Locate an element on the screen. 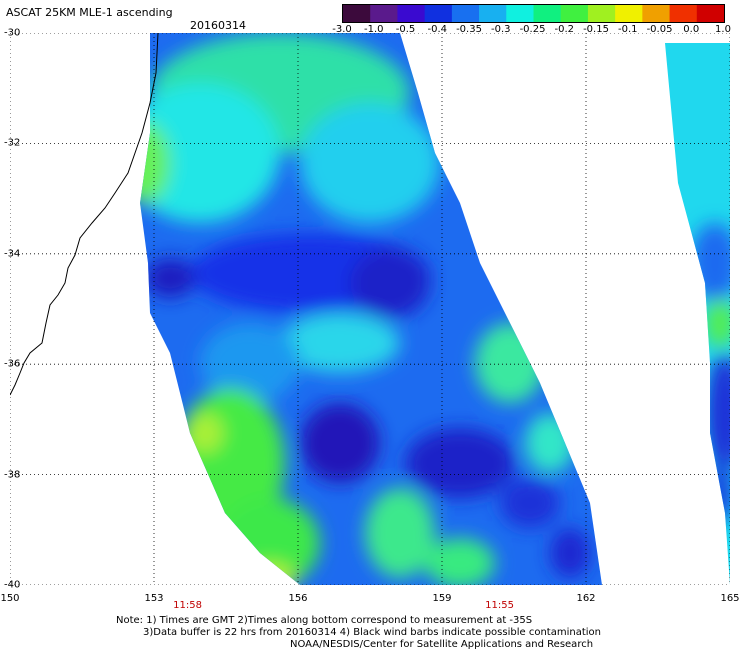  colorbar-tick-label: 0.0 is located at coordinates (691, 29).